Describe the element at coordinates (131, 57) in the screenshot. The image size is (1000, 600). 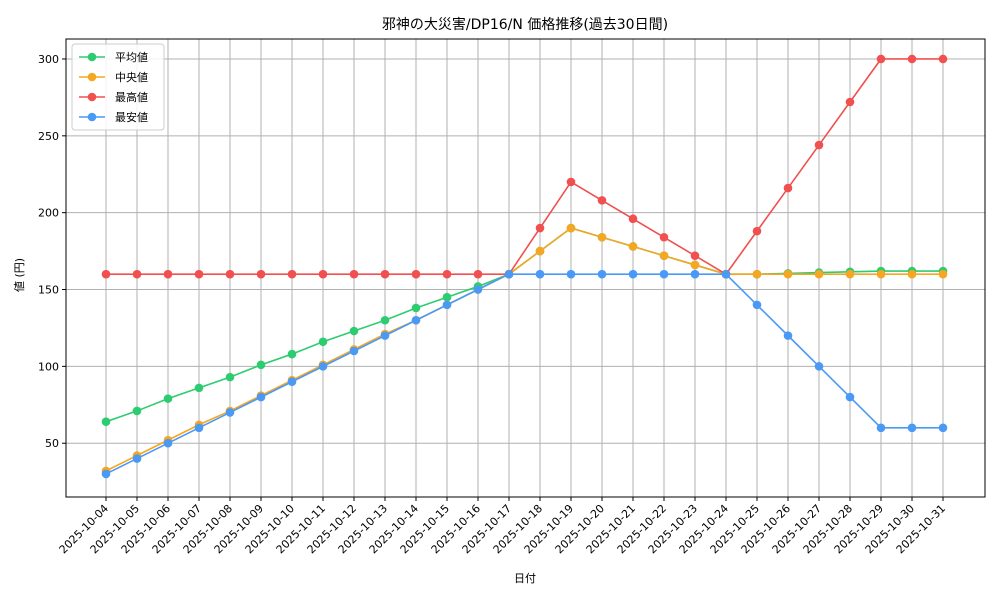
I see `legend-label: 平均値` at that location.